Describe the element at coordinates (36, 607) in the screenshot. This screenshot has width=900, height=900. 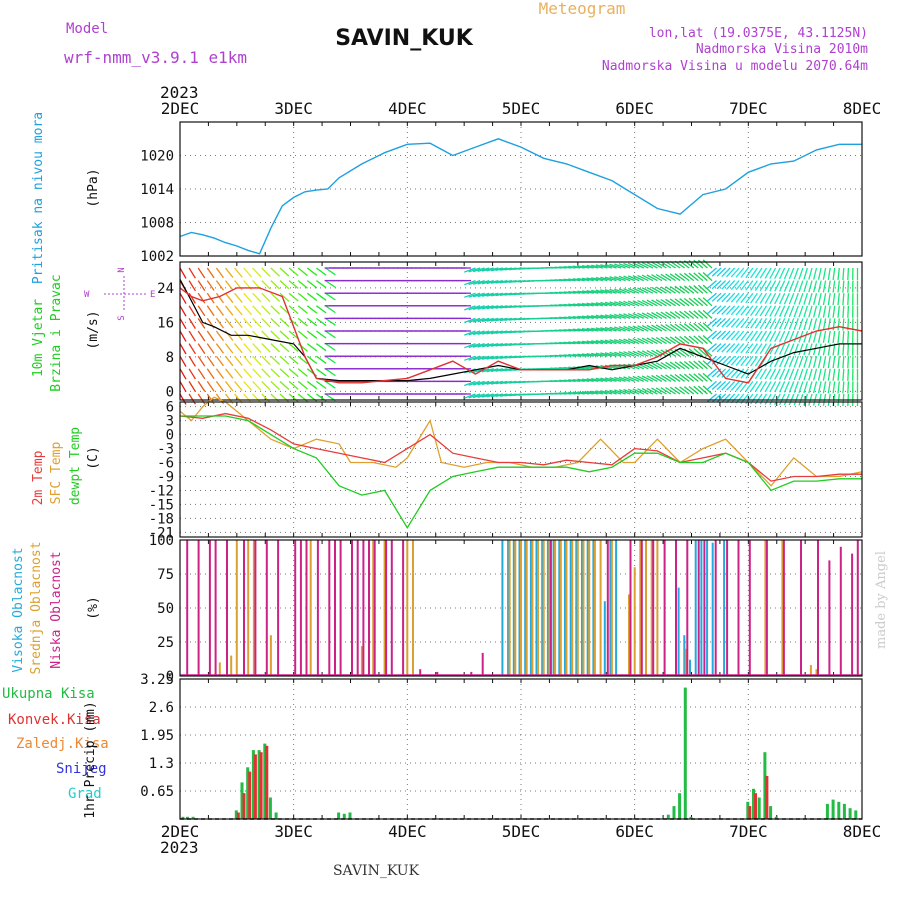
I see `cloud-ylabel-mid: Srednja Oblacnost` at that location.